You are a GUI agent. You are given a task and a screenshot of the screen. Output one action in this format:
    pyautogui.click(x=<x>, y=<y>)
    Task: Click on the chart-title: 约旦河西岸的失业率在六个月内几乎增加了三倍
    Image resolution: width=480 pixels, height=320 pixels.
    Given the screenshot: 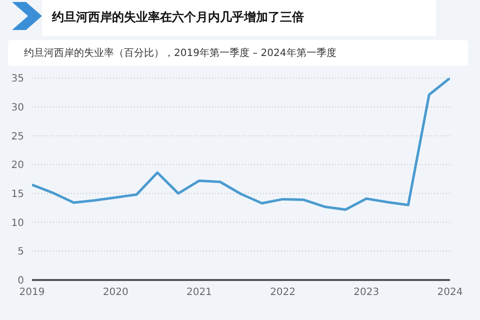 What is the action you would take?
    pyautogui.click(x=178, y=17)
    